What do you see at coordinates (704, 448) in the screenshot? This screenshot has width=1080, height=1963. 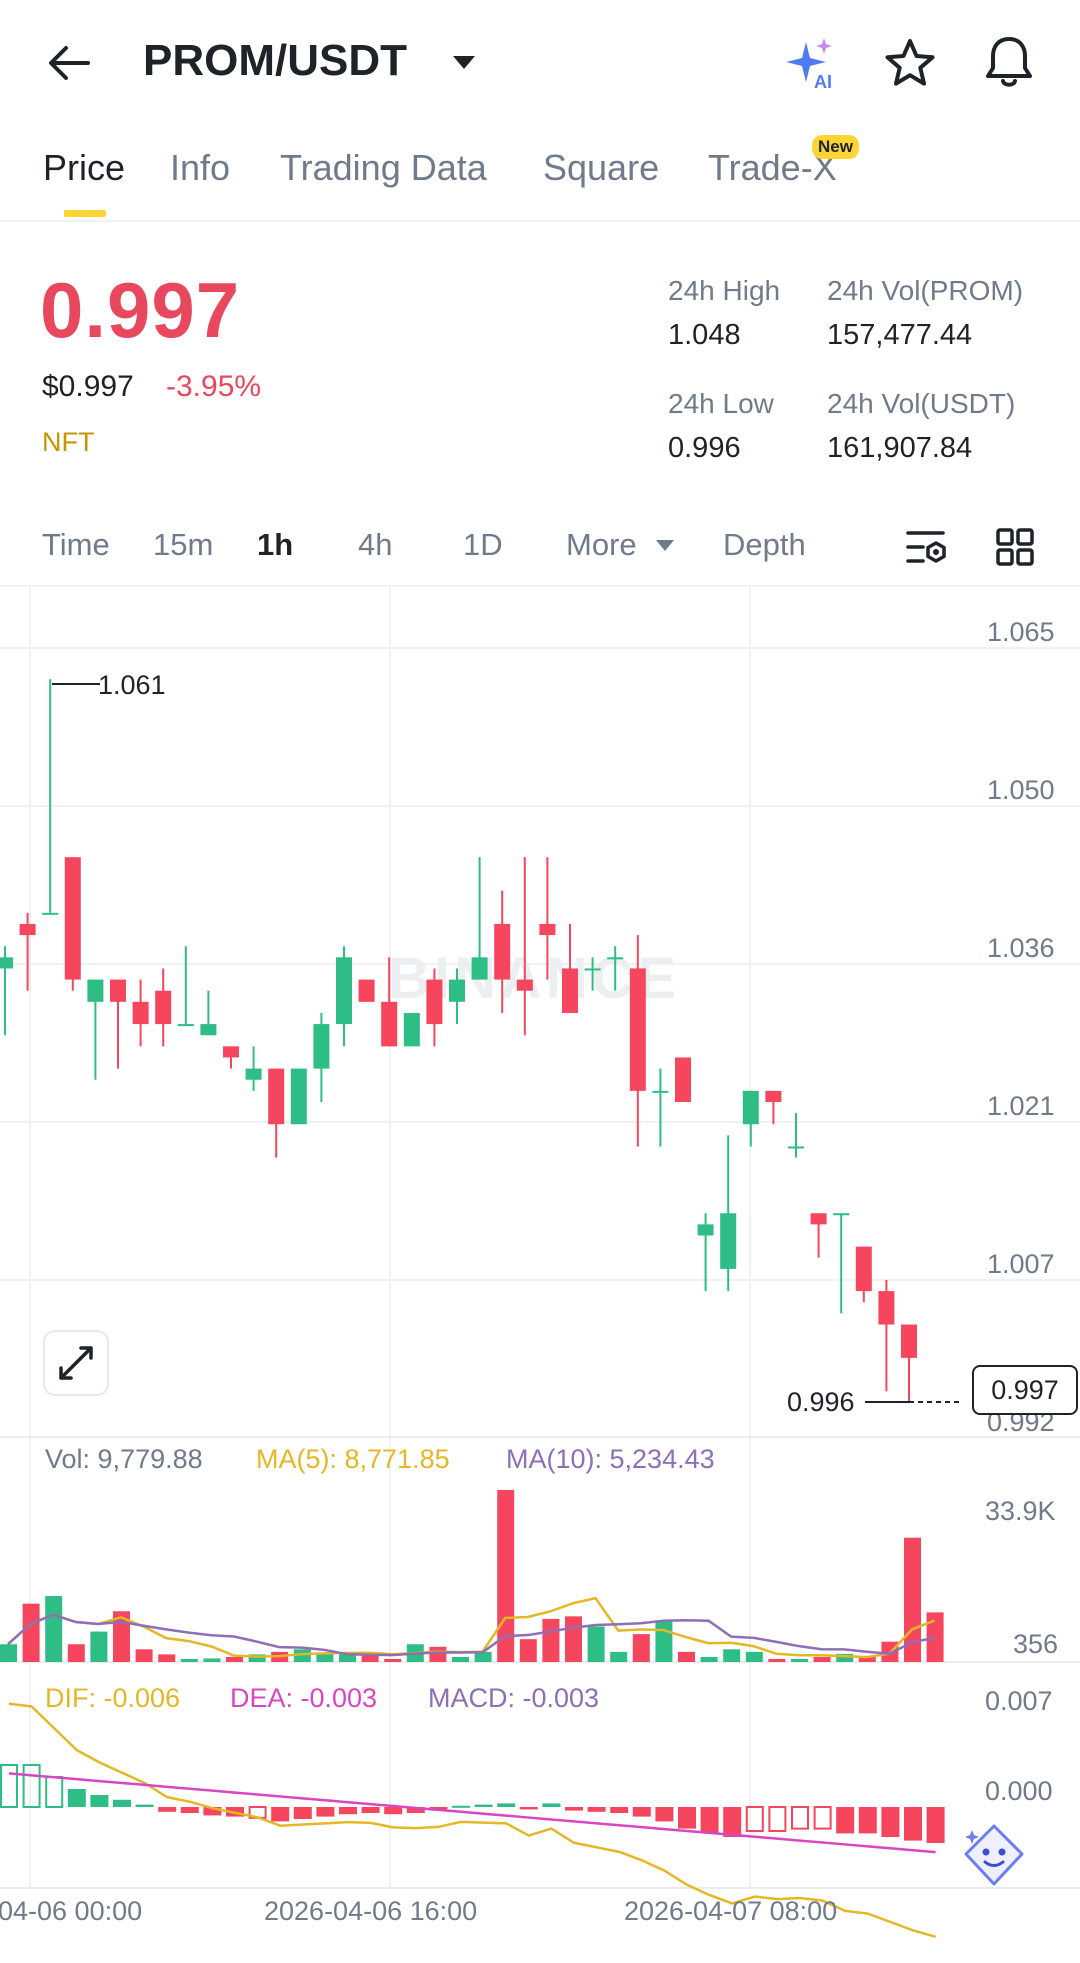 I see `low-value: 0.996` at bounding box center [704, 448].